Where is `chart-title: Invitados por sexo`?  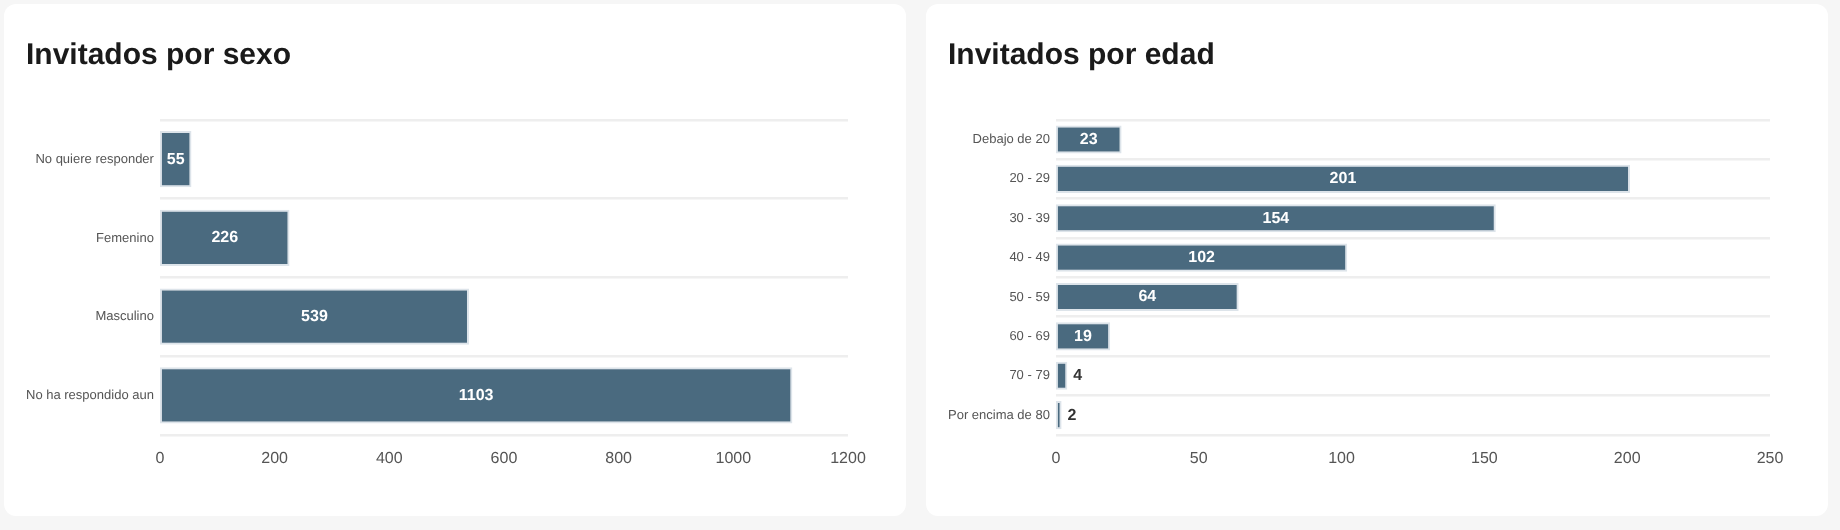 chart-title: Invitados por sexo is located at coordinates (159, 55).